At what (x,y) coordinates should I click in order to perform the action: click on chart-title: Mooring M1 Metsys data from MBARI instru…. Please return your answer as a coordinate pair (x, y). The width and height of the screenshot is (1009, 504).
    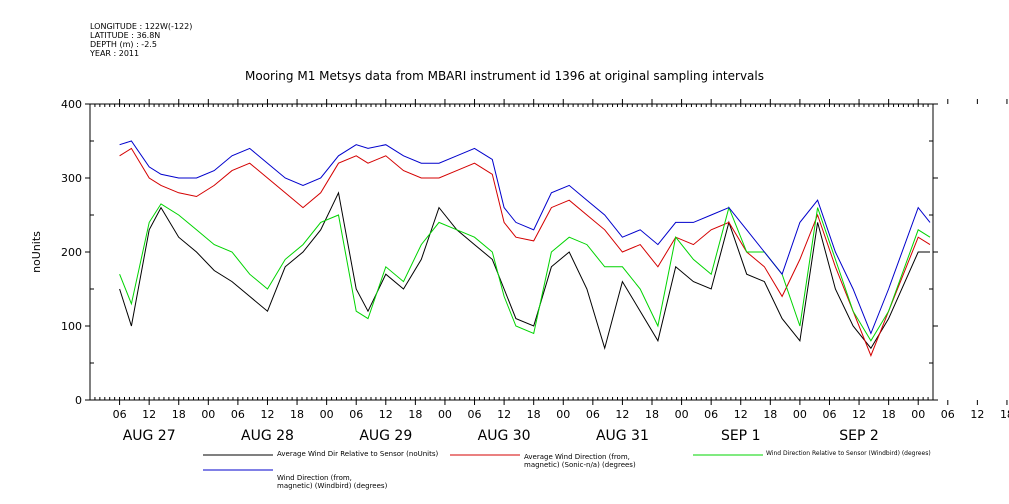
    Looking at the image, I should click on (504, 76).